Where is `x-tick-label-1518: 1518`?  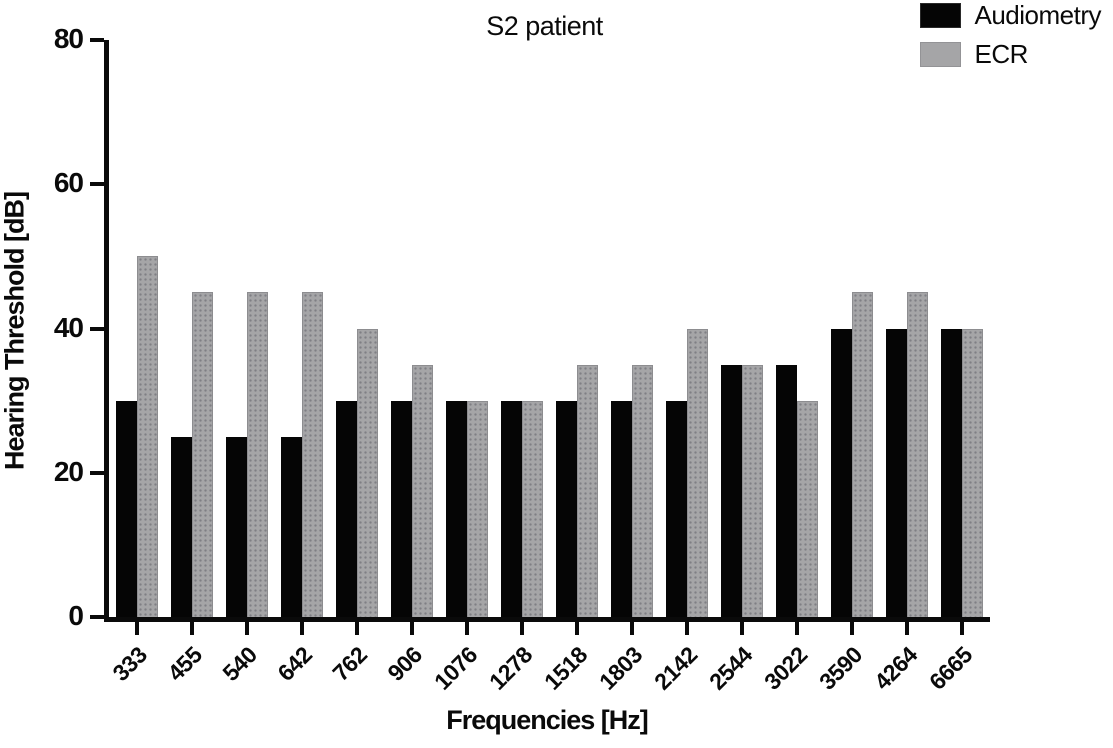
x-tick-label-1518: 1518 is located at coordinates (565, 668).